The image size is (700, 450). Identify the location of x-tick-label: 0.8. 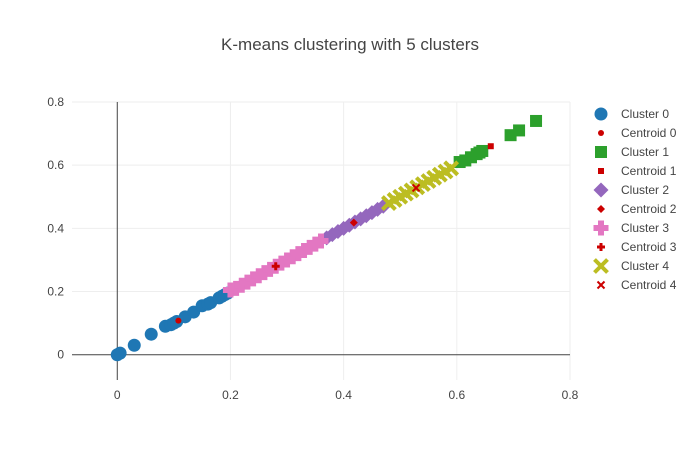
(570, 395).